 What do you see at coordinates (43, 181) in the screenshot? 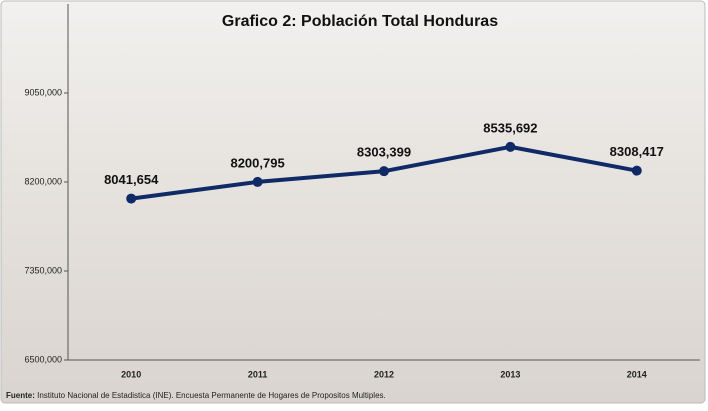
I see `y-tick-label: 8200,000` at bounding box center [43, 181].